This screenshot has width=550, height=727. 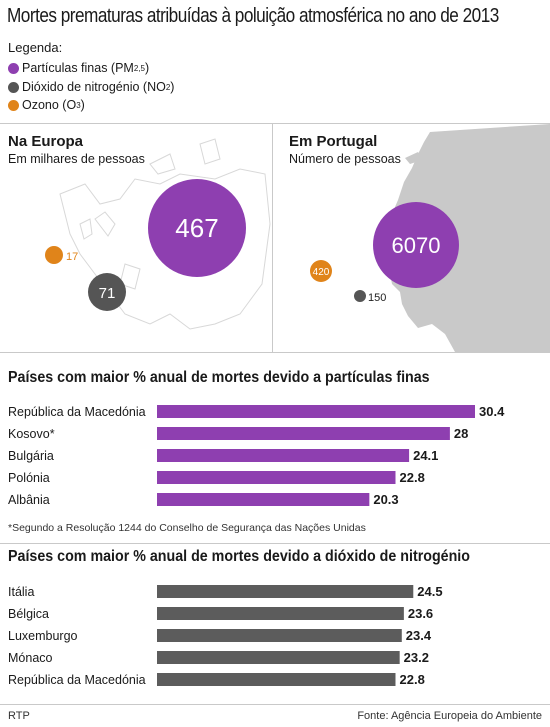 I want to click on footer-credit: RTP, so click(x=19, y=716).